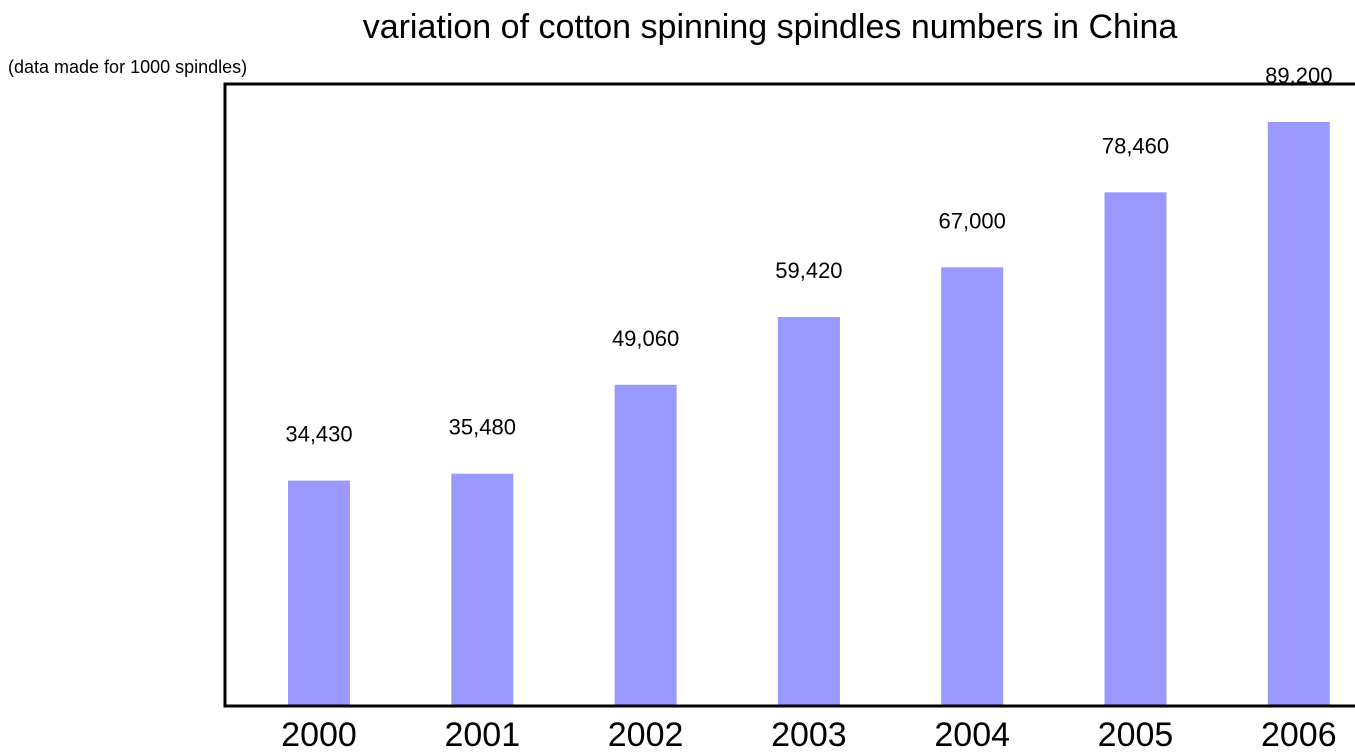  Describe the element at coordinates (645, 338) in the screenshot. I see `value-label-2002: 49,060` at that location.